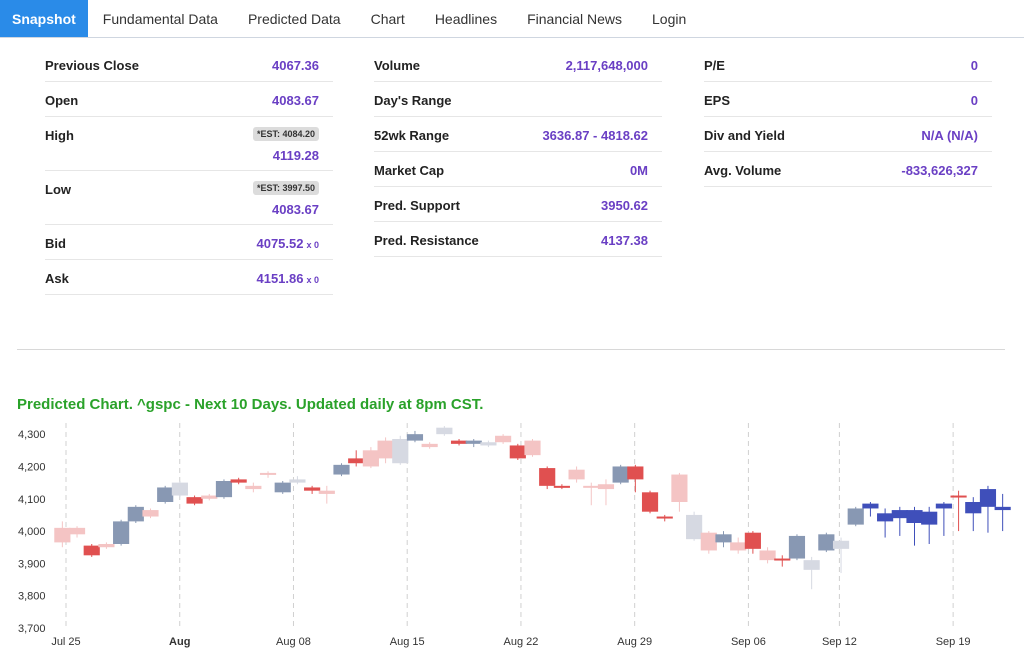  Describe the element at coordinates (58, 189) in the screenshot. I see `low-label: Low` at that location.